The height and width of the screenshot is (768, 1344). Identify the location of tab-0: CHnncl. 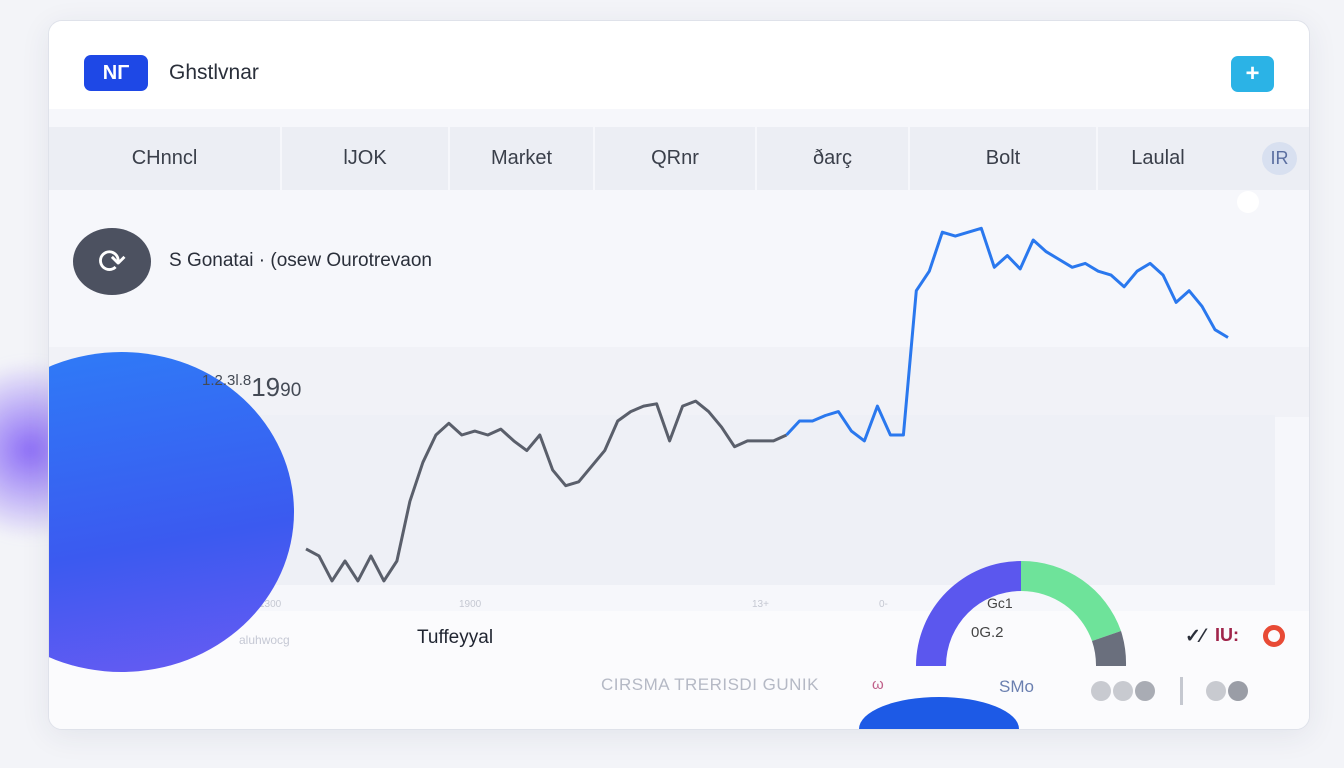
(165, 158).